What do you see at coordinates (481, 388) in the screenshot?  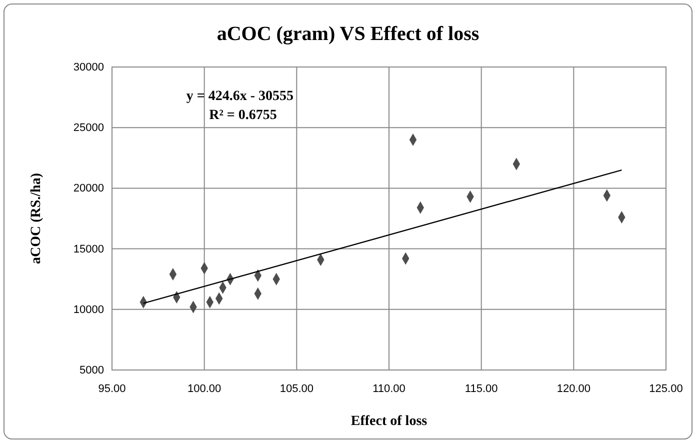 I see `x-tick-label: 115.00` at bounding box center [481, 388].